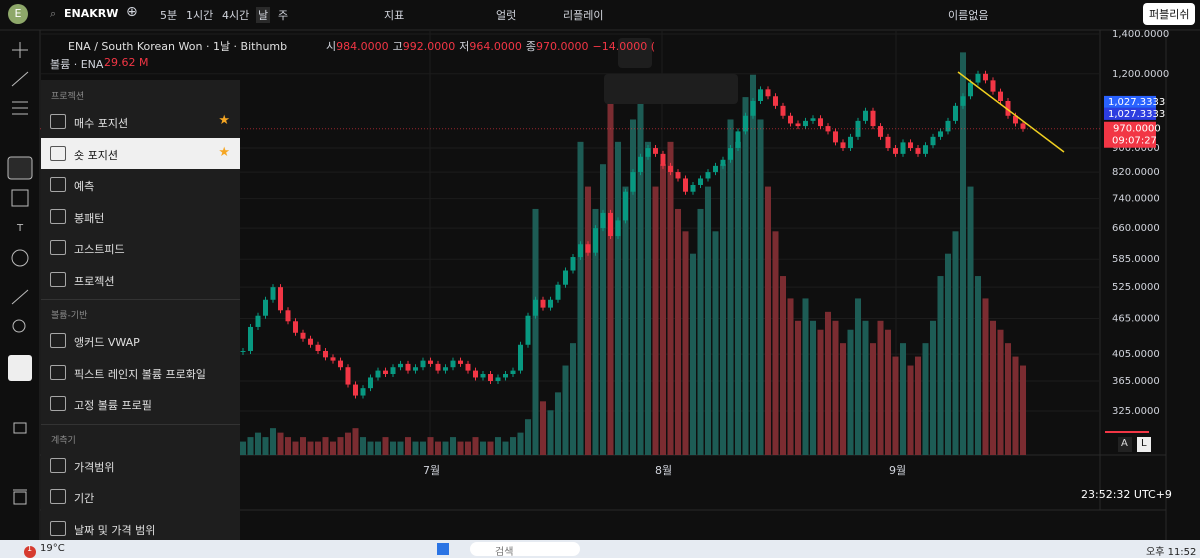  What do you see at coordinates (263, 15) in the screenshot?
I see `interval: 날` at bounding box center [263, 15].